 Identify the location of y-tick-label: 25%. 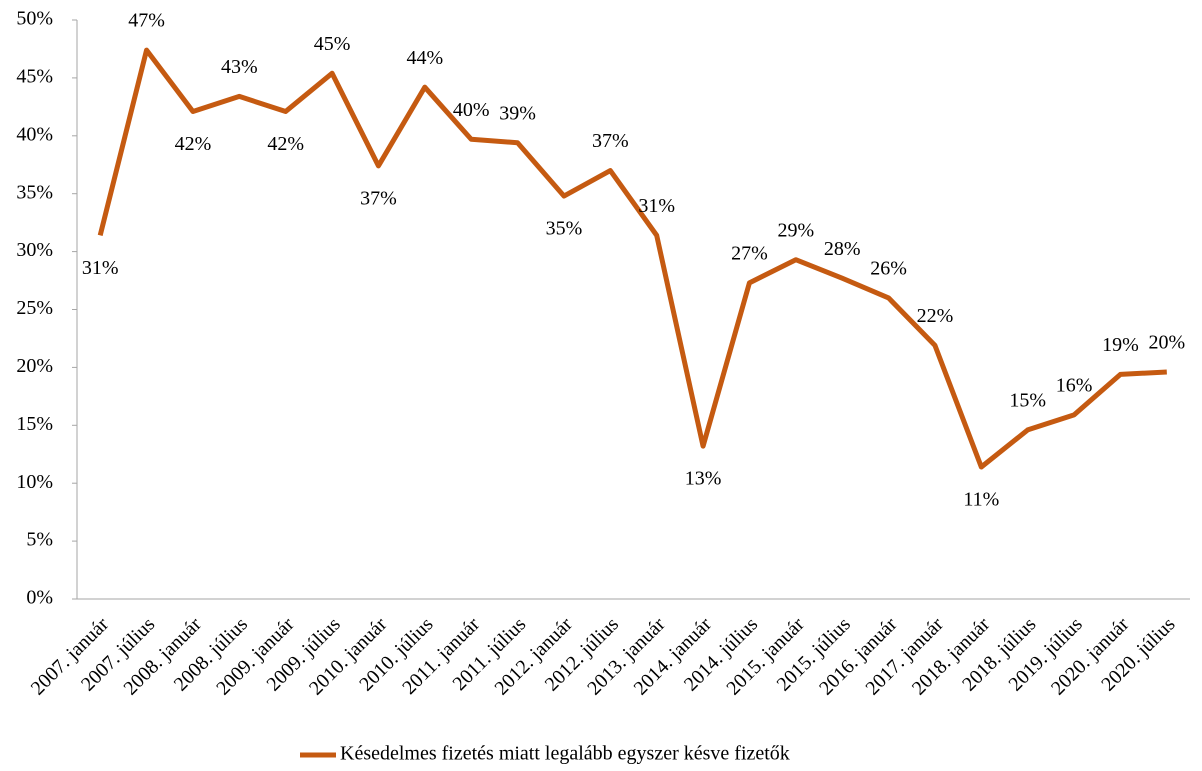
(34, 308).